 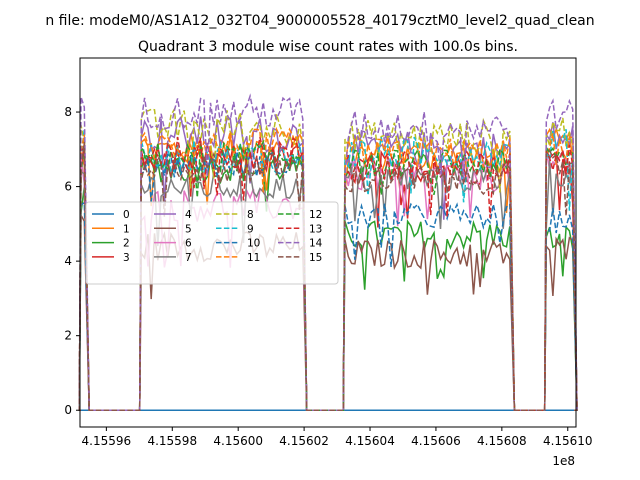 What do you see at coordinates (502, 441) in the screenshot?
I see `x-tick-label: 4.15608` at bounding box center [502, 441].